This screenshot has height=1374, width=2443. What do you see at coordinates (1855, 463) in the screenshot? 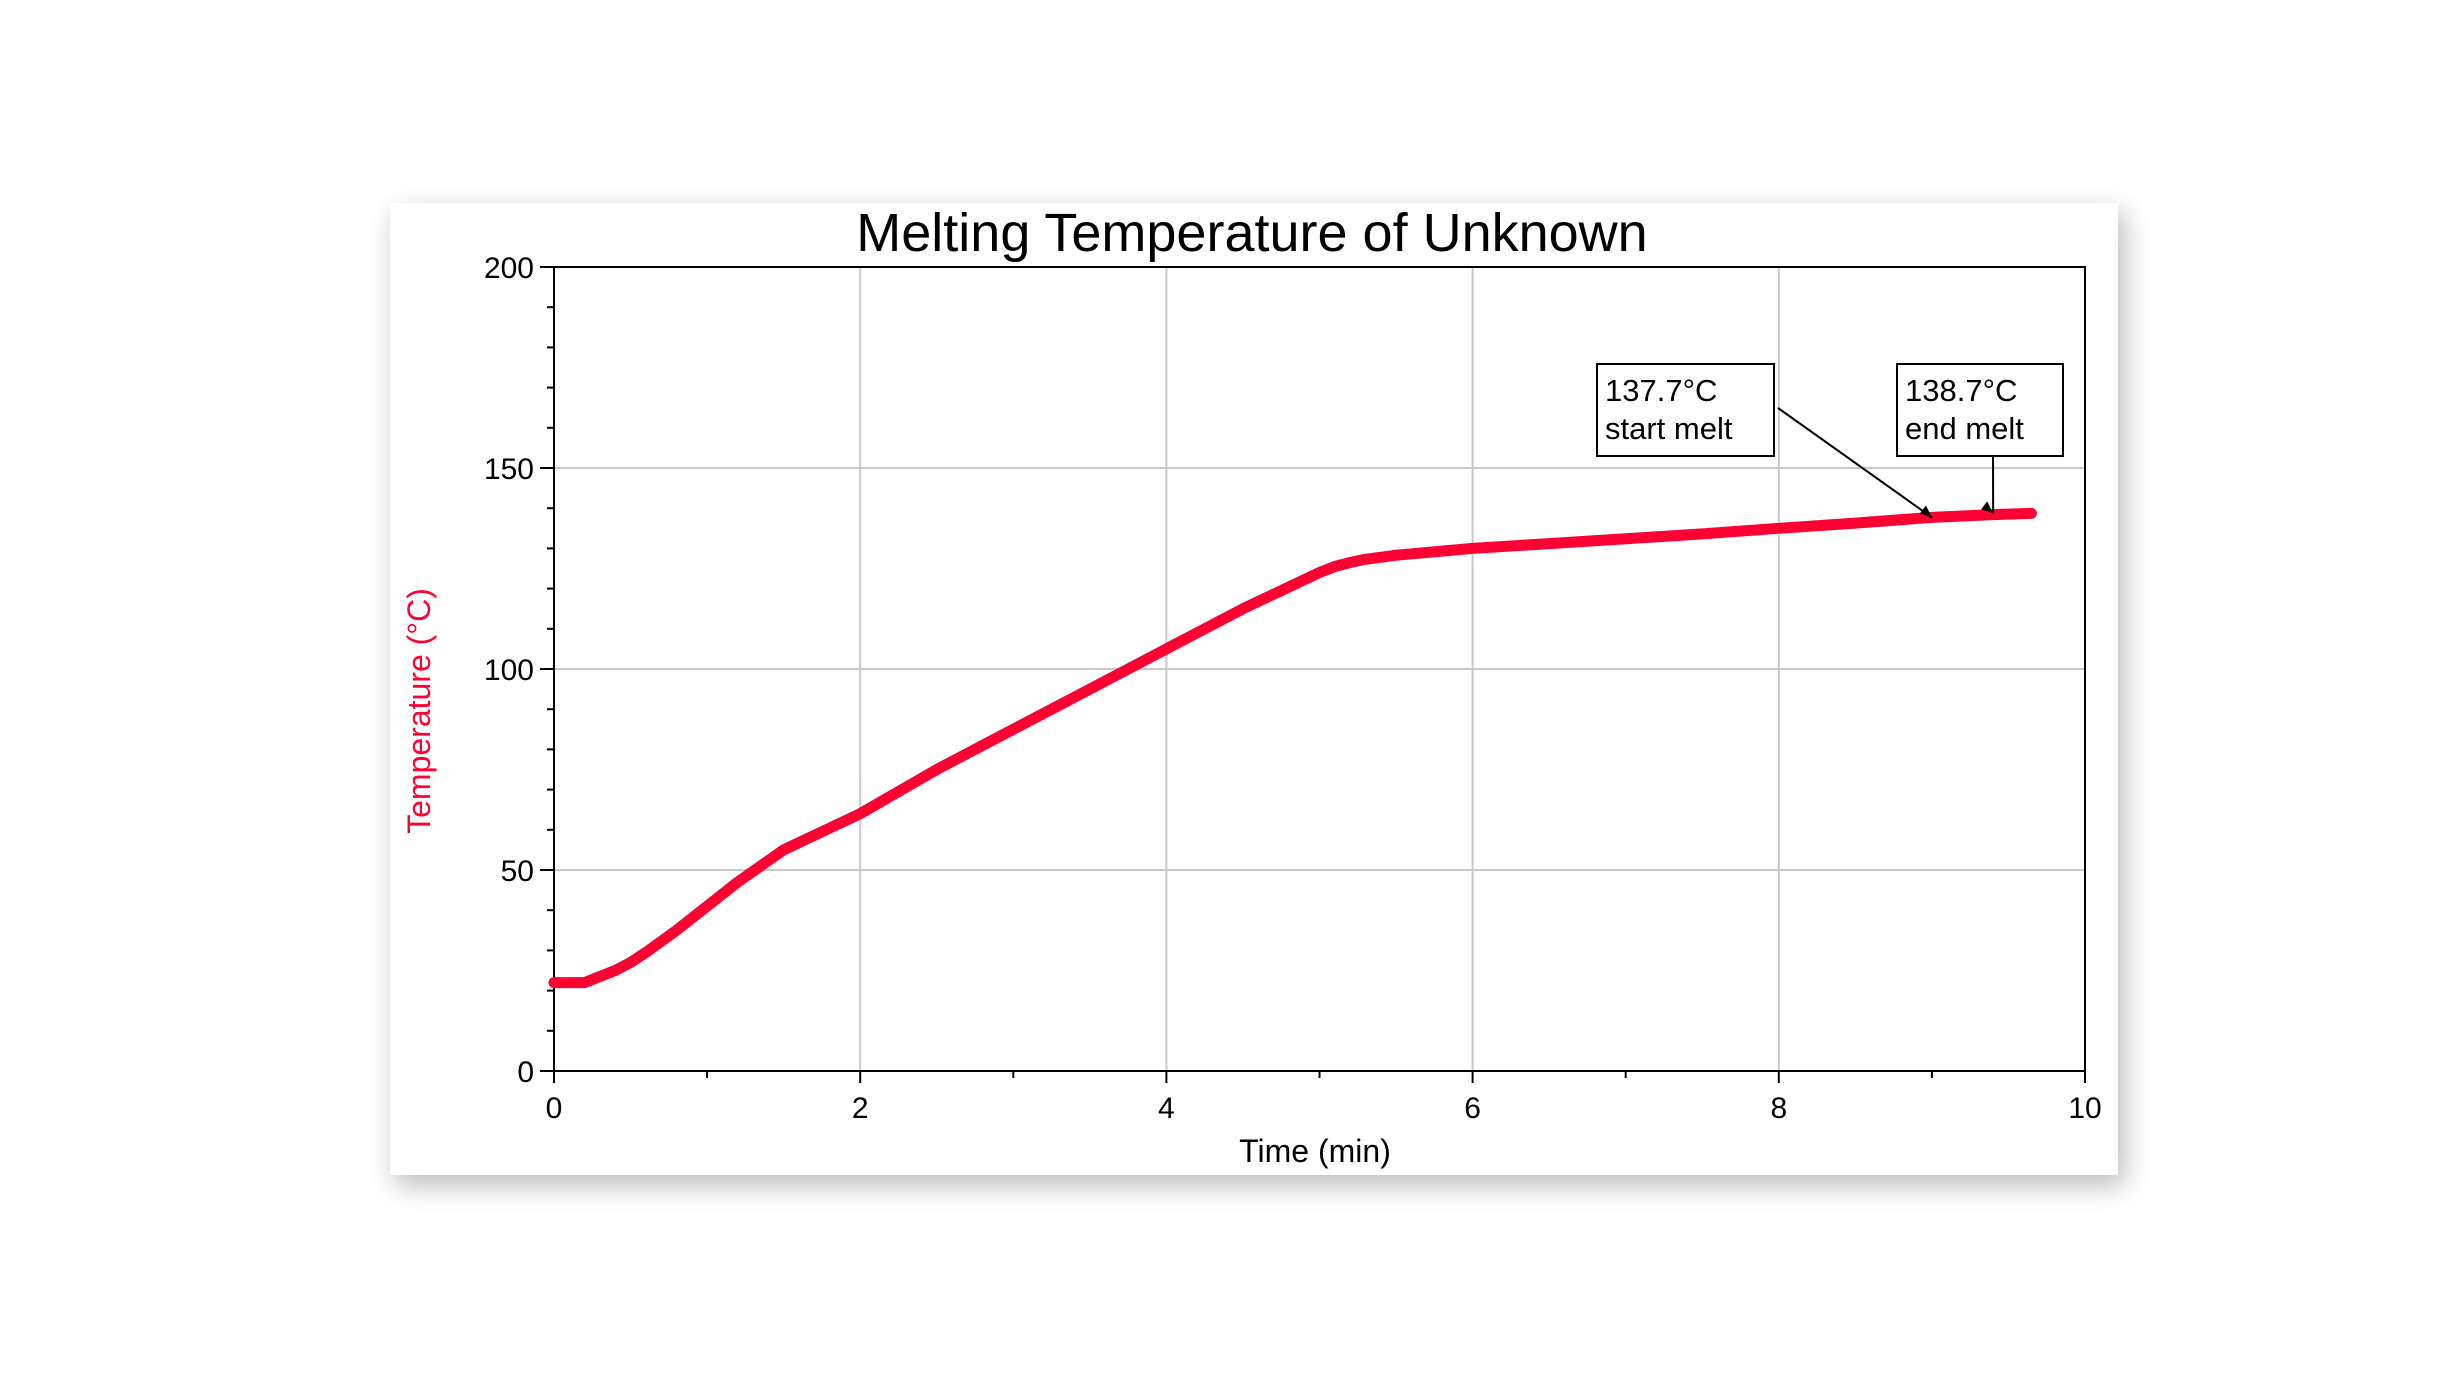
I see `annotation-leader-line` at bounding box center [1855, 463].